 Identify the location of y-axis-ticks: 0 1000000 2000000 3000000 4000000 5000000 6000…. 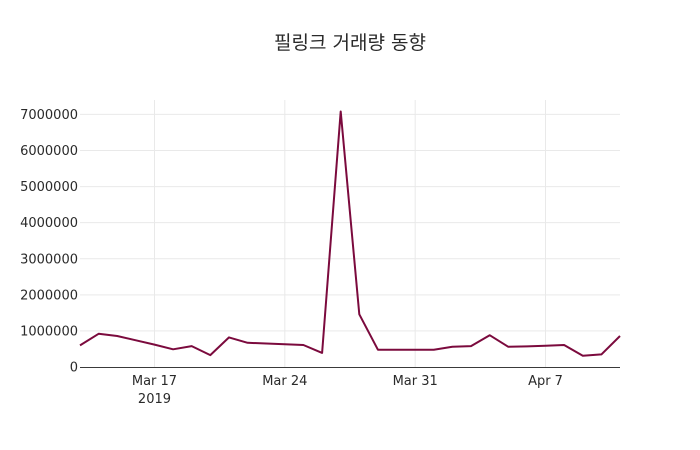
(49, 242).